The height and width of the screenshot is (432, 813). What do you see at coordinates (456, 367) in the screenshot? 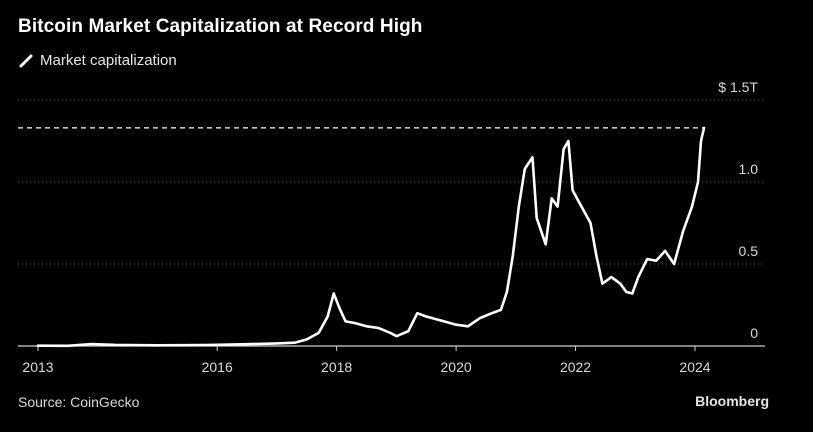
I see `x-tick-label: 2020` at bounding box center [456, 367].